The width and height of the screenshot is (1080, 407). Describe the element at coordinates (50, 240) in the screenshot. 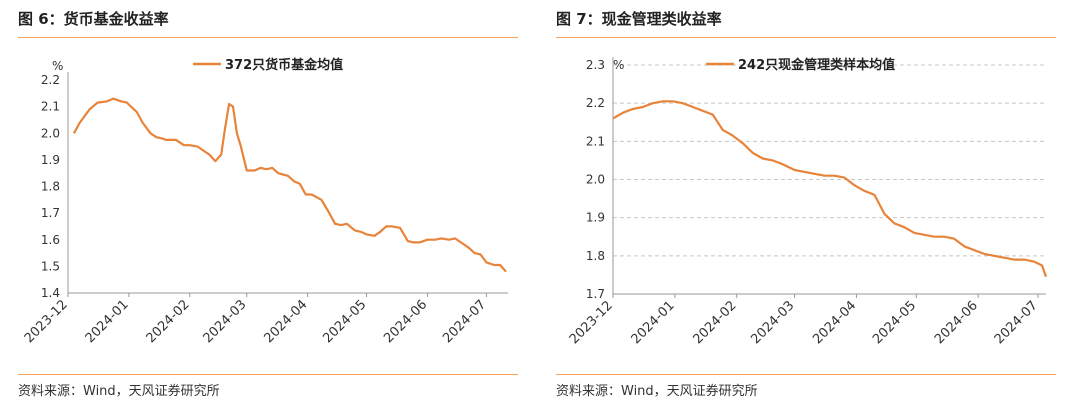

I see `y-tick-label: 1.6` at that location.